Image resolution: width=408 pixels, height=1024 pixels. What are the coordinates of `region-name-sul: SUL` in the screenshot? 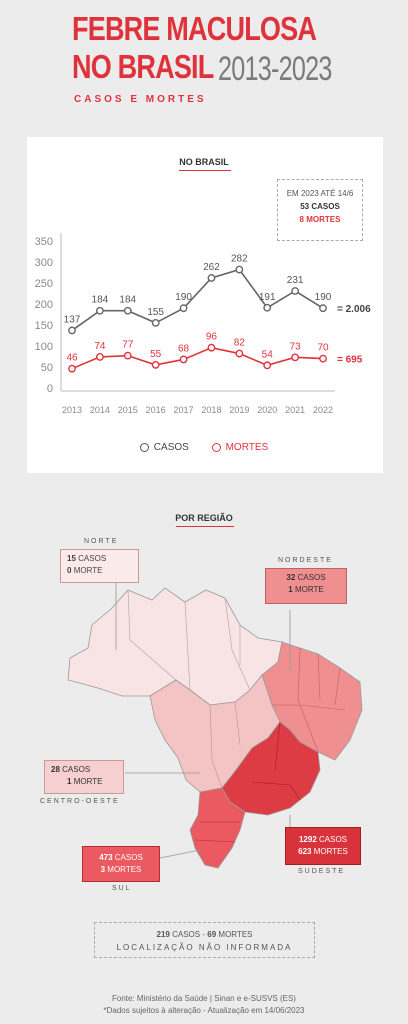 It's located at (122, 888).